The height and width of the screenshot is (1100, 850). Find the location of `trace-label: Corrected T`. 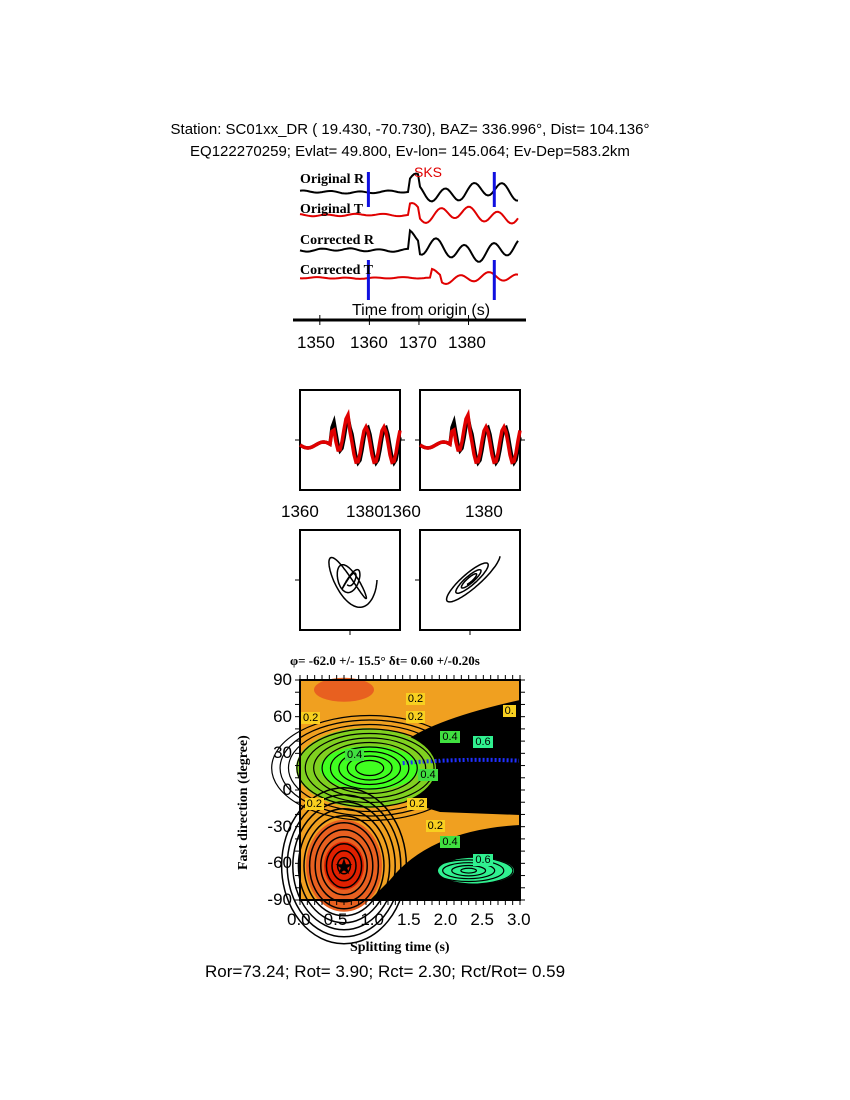

trace-label: Corrected T is located at coordinates (336, 270).